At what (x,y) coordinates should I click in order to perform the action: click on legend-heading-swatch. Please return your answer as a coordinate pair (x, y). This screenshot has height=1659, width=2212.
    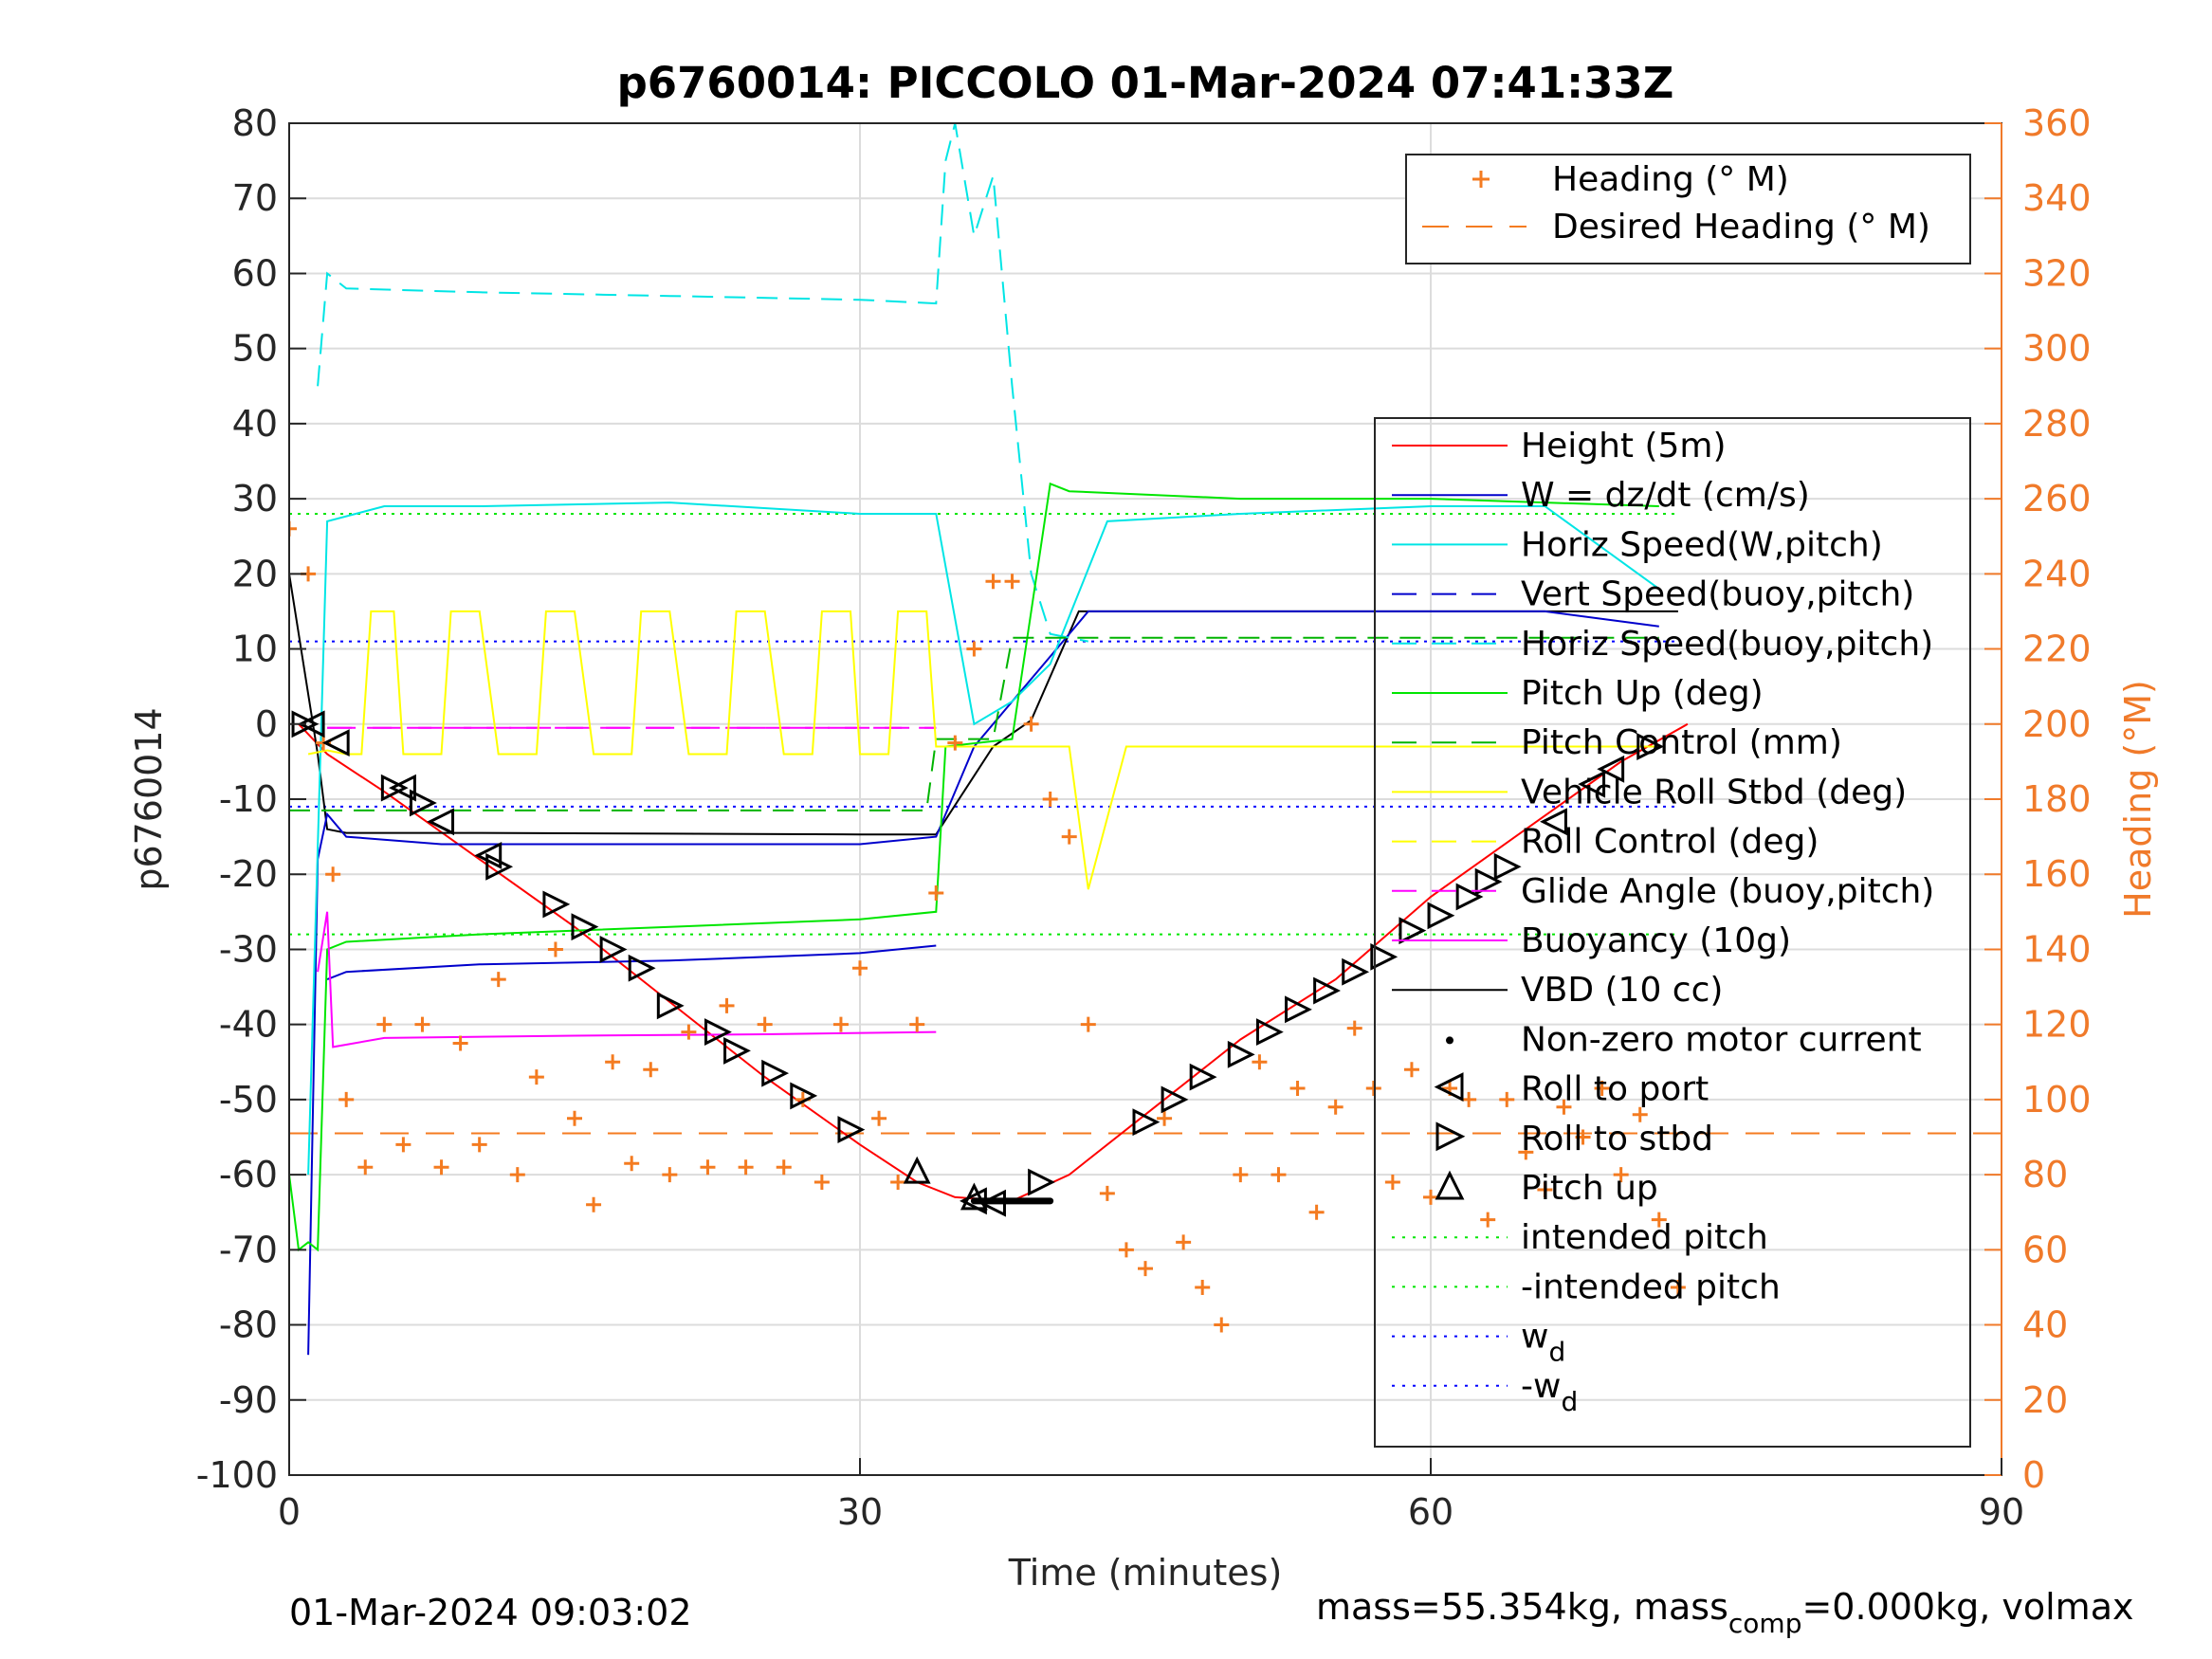
    Looking at the image, I should click on (1481, 179).